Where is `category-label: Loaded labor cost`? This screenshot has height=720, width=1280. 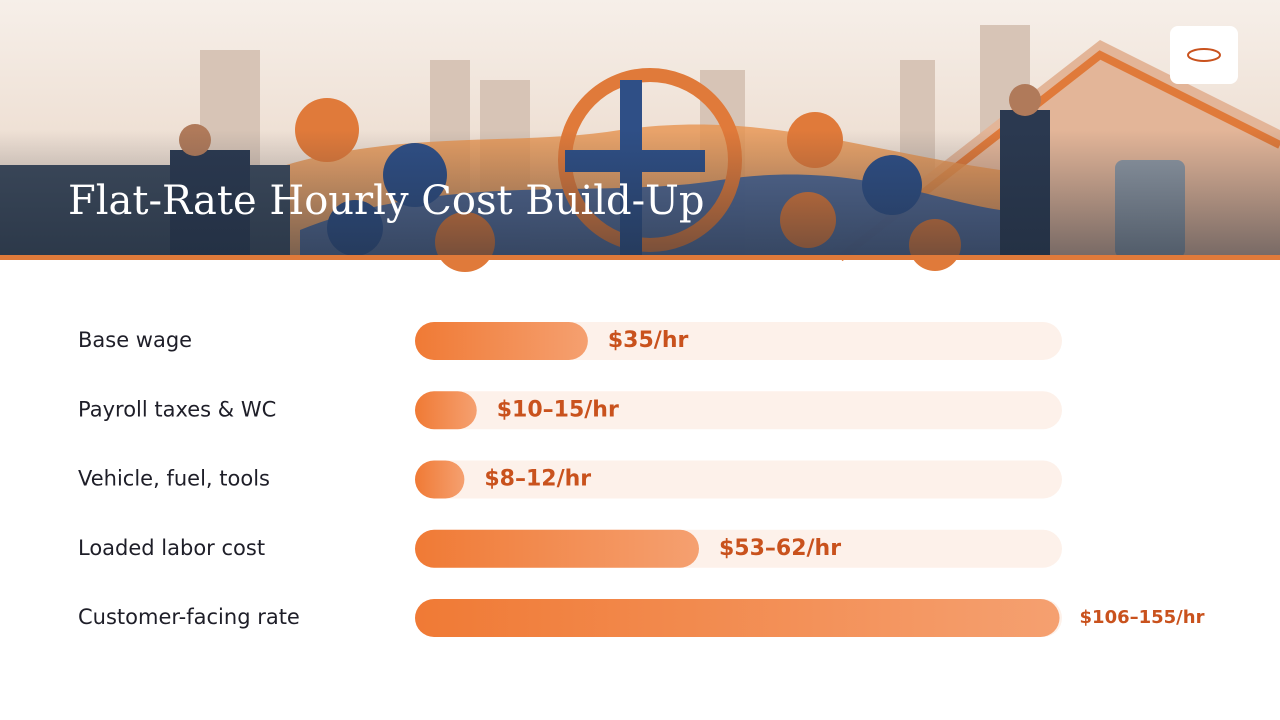 category-label: Loaded labor cost is located at coordinates (171, 548).